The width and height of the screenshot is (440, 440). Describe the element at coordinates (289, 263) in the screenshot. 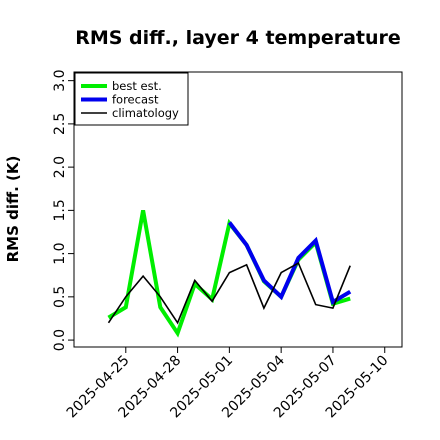

I see `series-line-forecast` at that location.